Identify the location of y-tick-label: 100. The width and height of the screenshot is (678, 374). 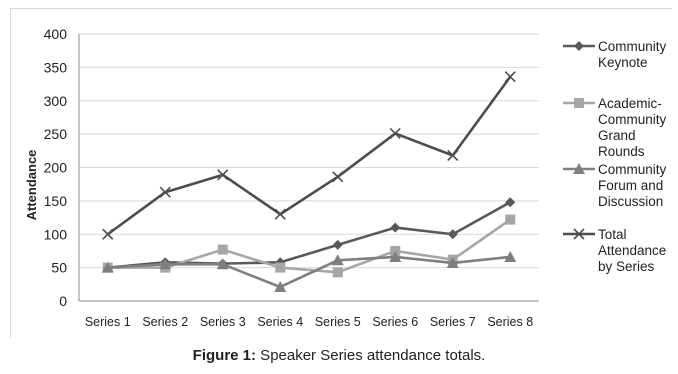
(56, 234).